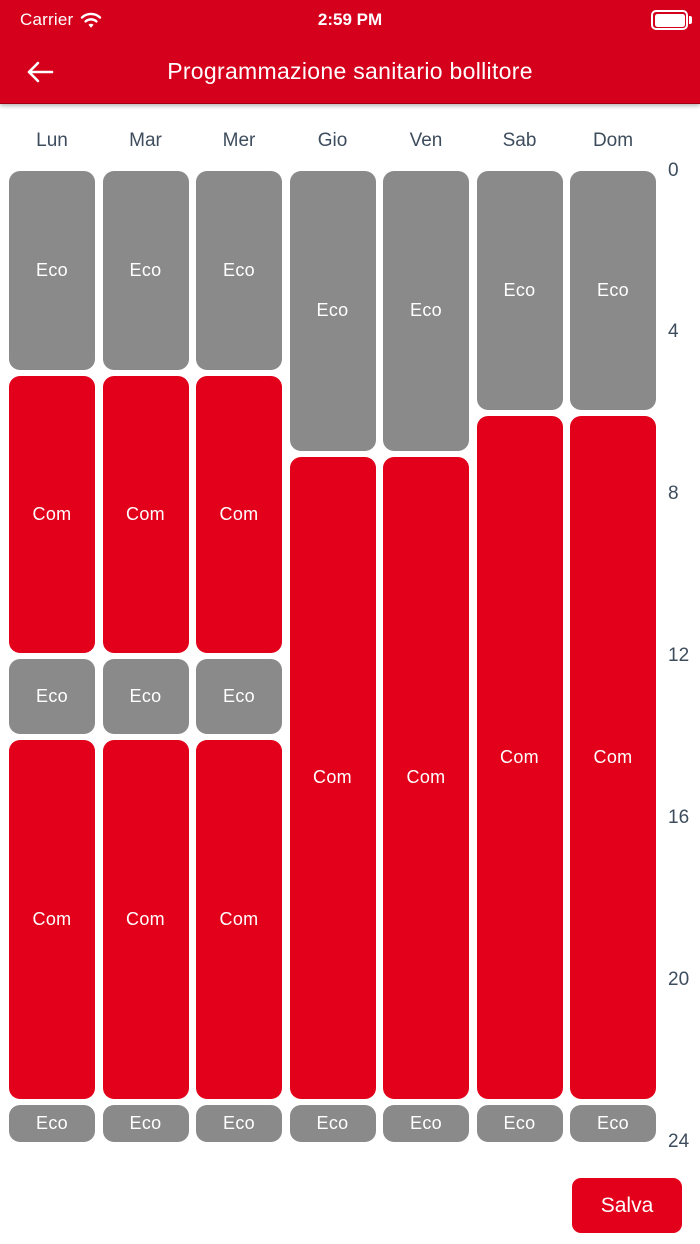 The width and height of the screenshot is (700, 1244). I want to click on day-label-mer: Mer, so click(239, 140).